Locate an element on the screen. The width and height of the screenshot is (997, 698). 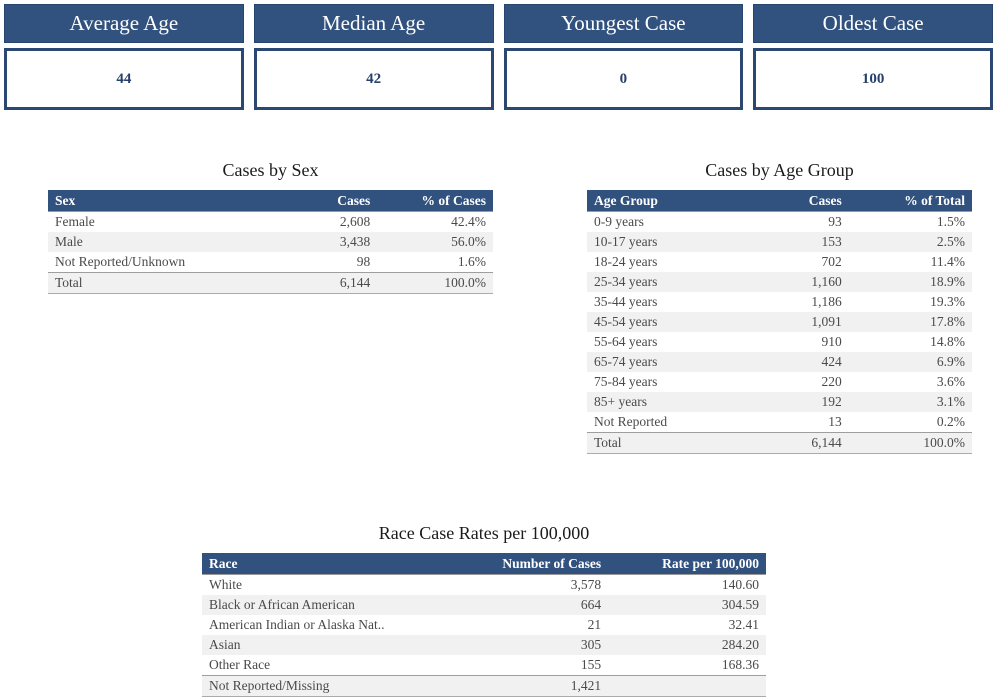
table-cell: Other Race is located at coordinates (240, 664).